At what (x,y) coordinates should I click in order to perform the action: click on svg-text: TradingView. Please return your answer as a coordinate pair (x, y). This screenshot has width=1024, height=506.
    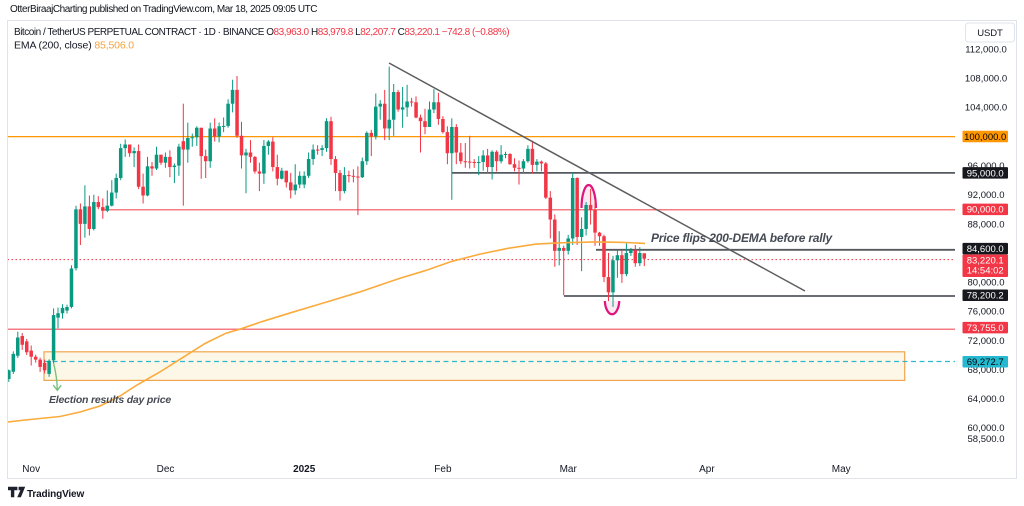
    Looking at the image, I should click on (55, 494).